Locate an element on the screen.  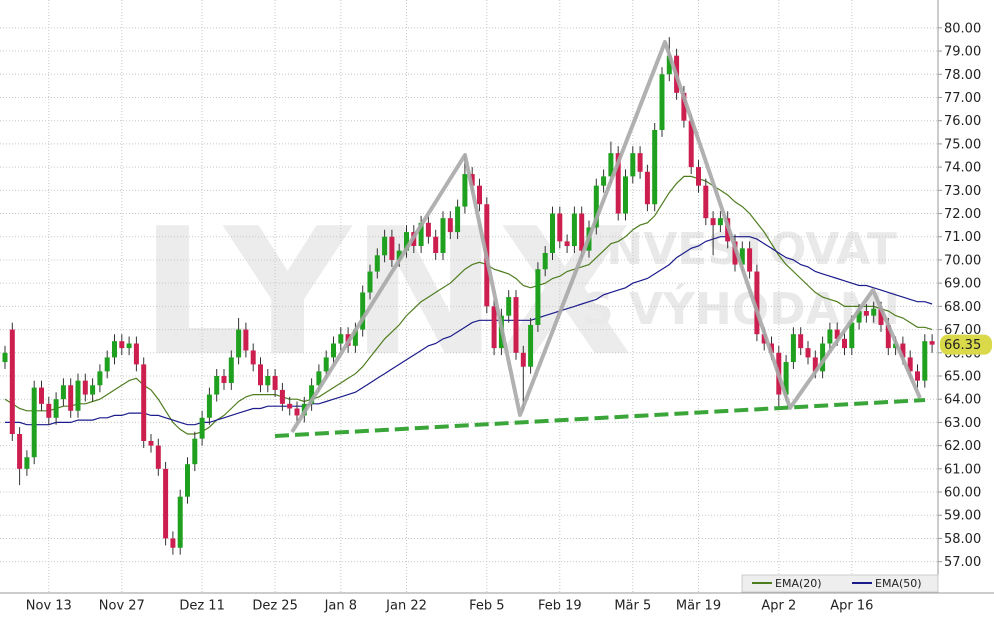
y-tick-label: 69.00 is located at coordinates (962, 284).